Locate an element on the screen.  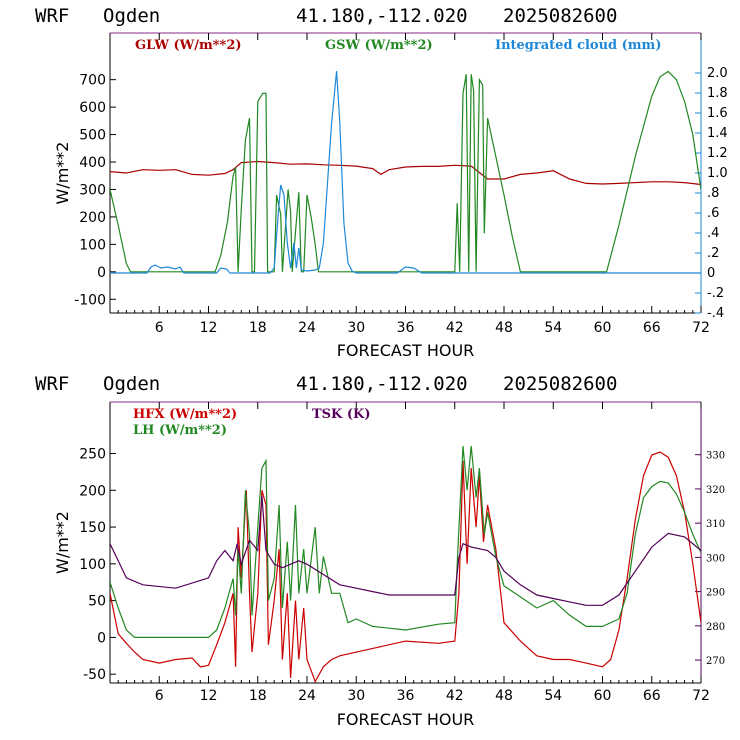
y2-tick-label: 320 is located at coordinates (715, 490).